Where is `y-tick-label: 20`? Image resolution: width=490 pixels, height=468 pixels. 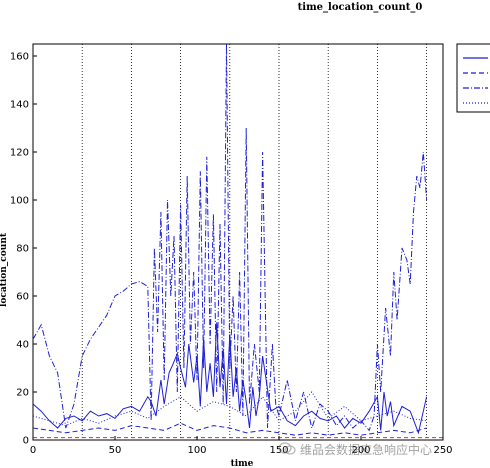 y-tick-label: 20 is located at coordinates (22, 393).